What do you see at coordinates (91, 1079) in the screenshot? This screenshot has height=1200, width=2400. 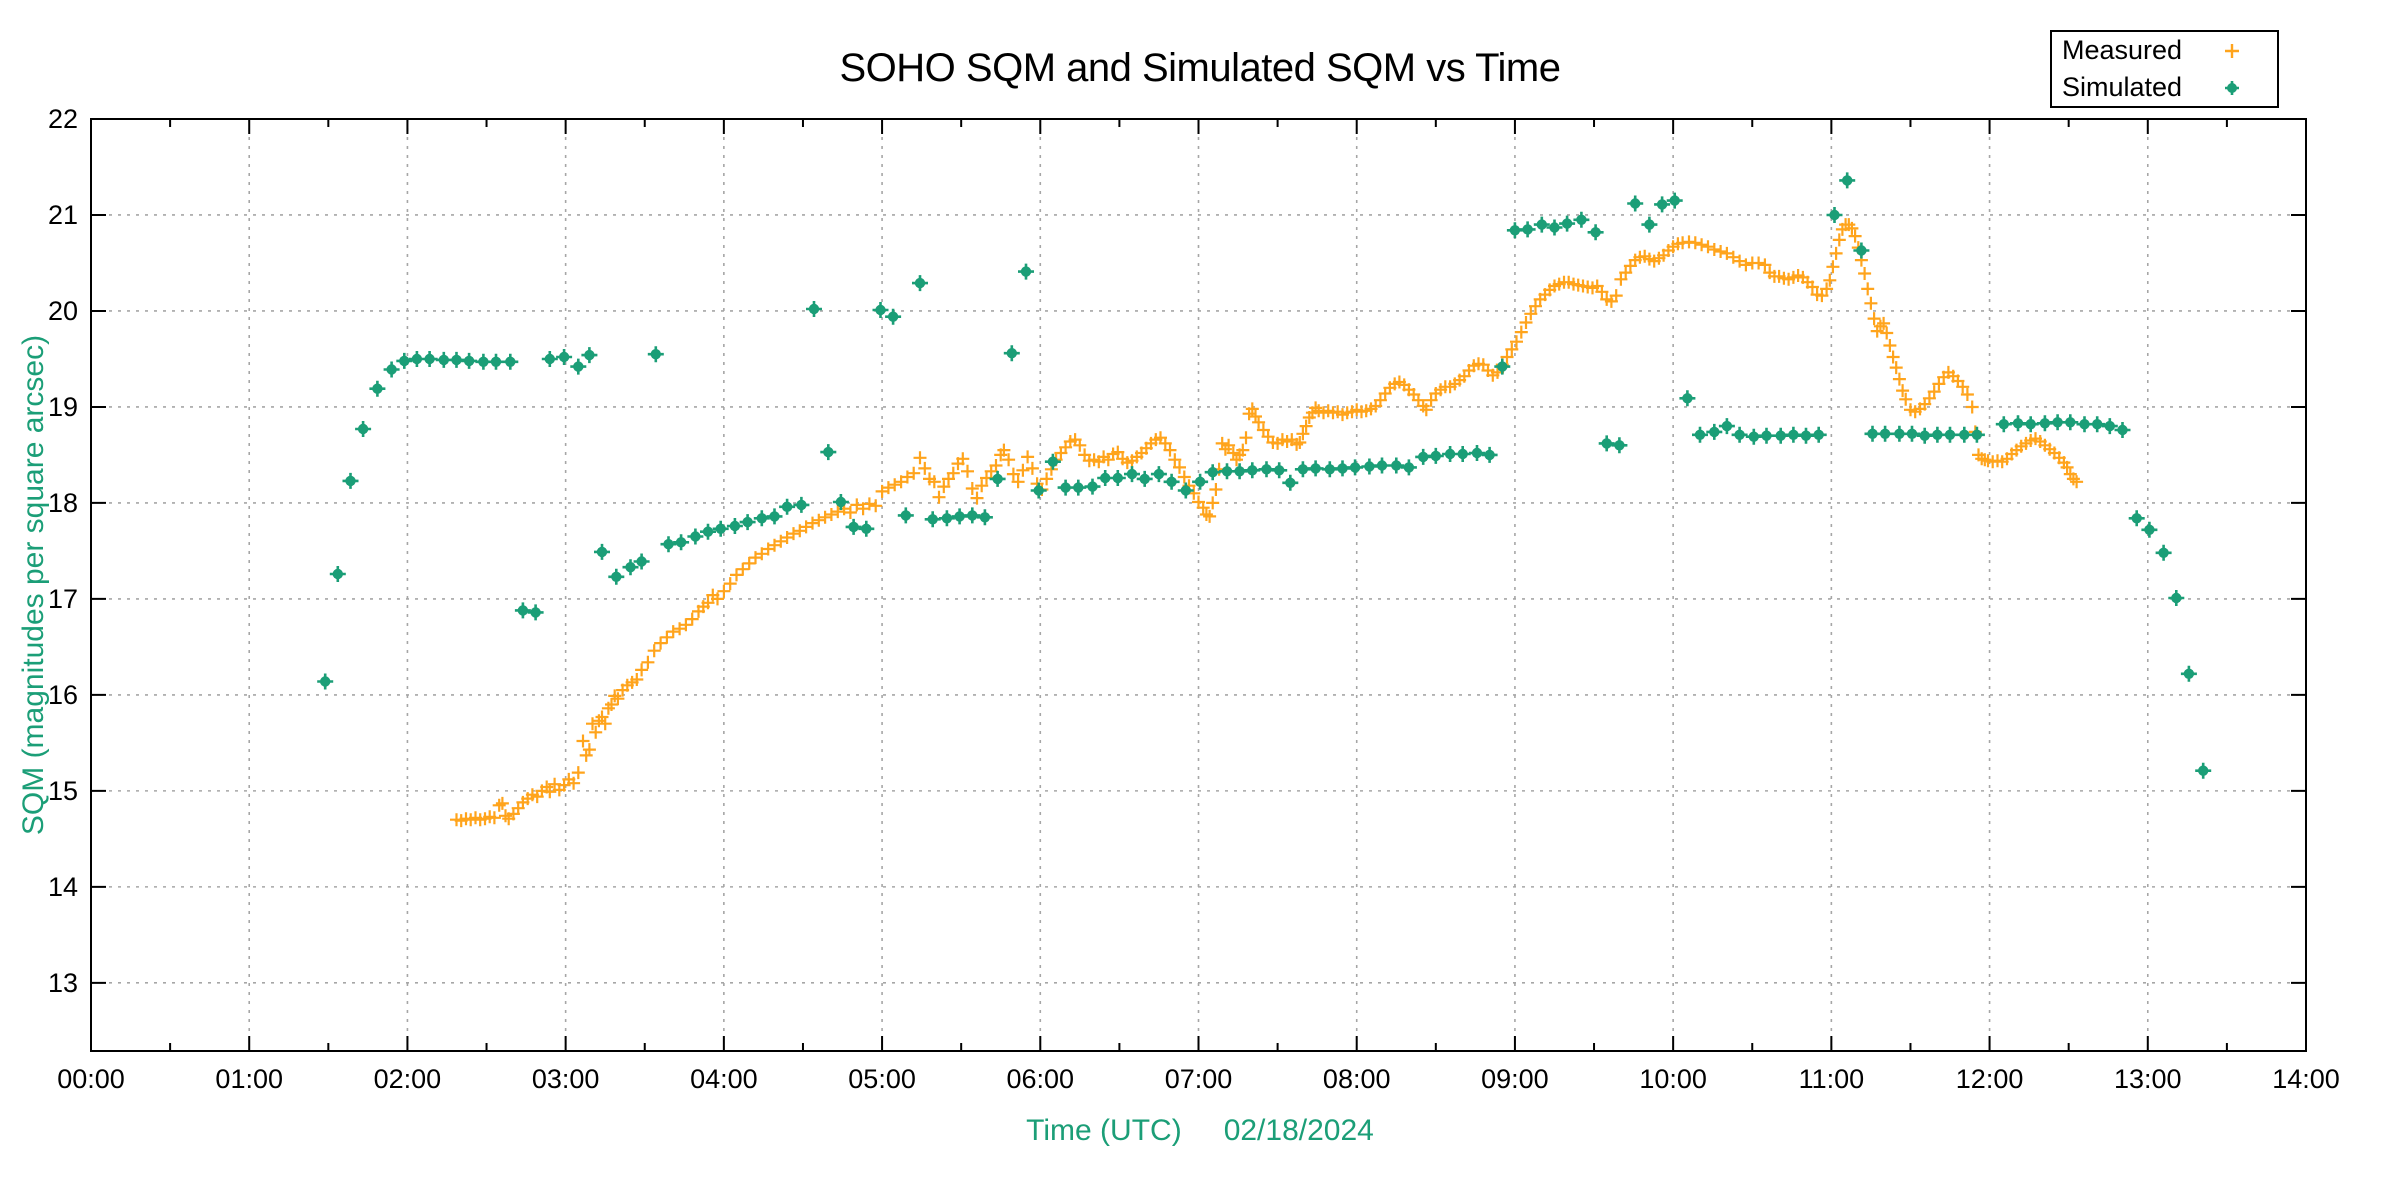 I see `x-tick-label: 00:00` at bounding box center [91, 1079].